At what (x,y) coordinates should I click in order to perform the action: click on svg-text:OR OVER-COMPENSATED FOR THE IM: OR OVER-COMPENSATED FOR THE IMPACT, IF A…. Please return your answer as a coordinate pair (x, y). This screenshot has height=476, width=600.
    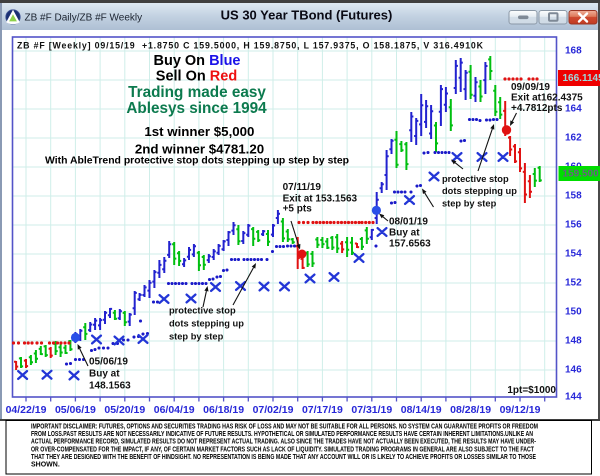
    Looking at the image, I should click on (283, 449).